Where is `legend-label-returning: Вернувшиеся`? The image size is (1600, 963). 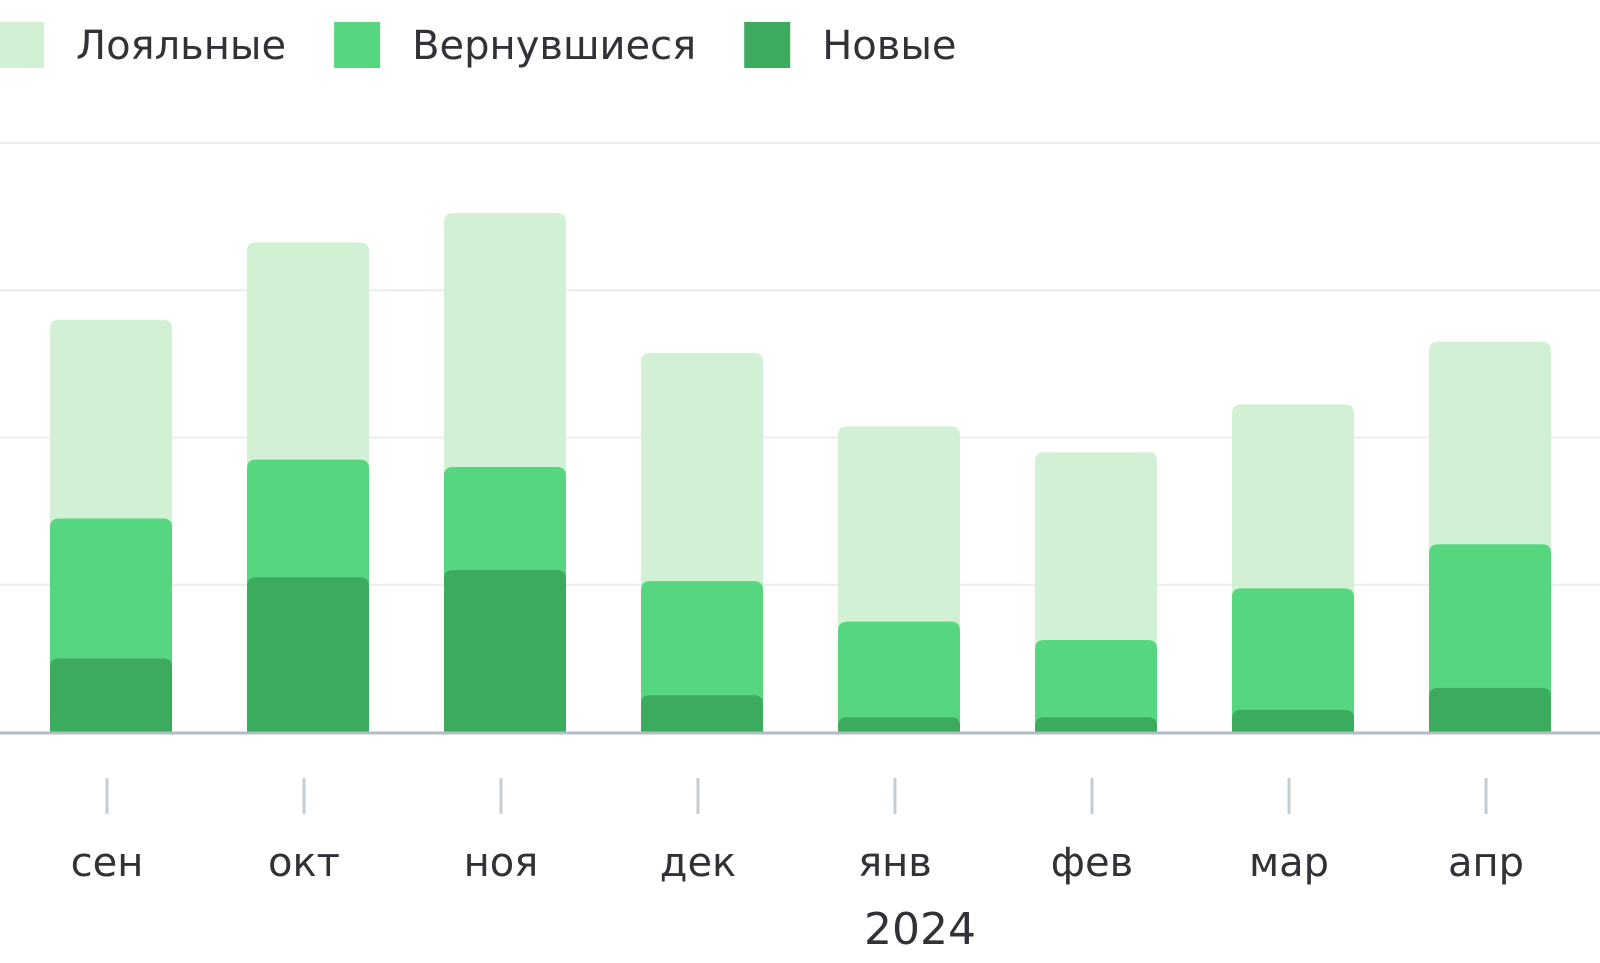 legend-label-returning: Вернувшиеся is located at coordinates (554, 46).